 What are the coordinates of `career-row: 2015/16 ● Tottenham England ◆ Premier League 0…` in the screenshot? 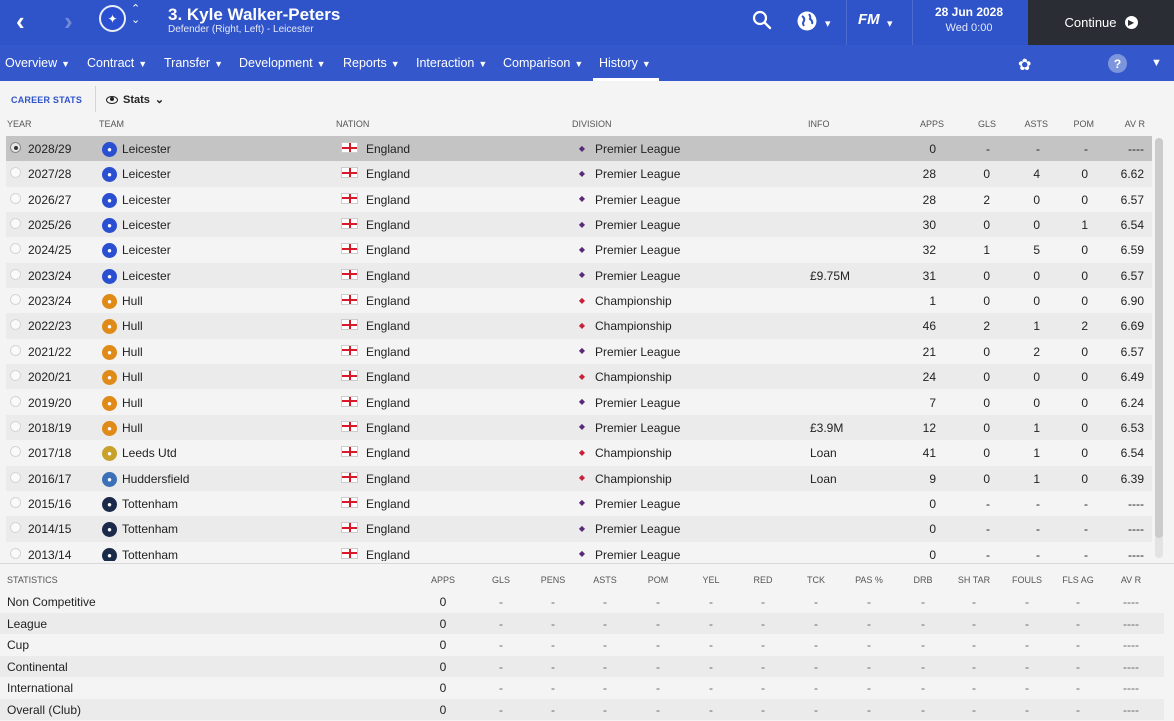 It's located at (579, 503).